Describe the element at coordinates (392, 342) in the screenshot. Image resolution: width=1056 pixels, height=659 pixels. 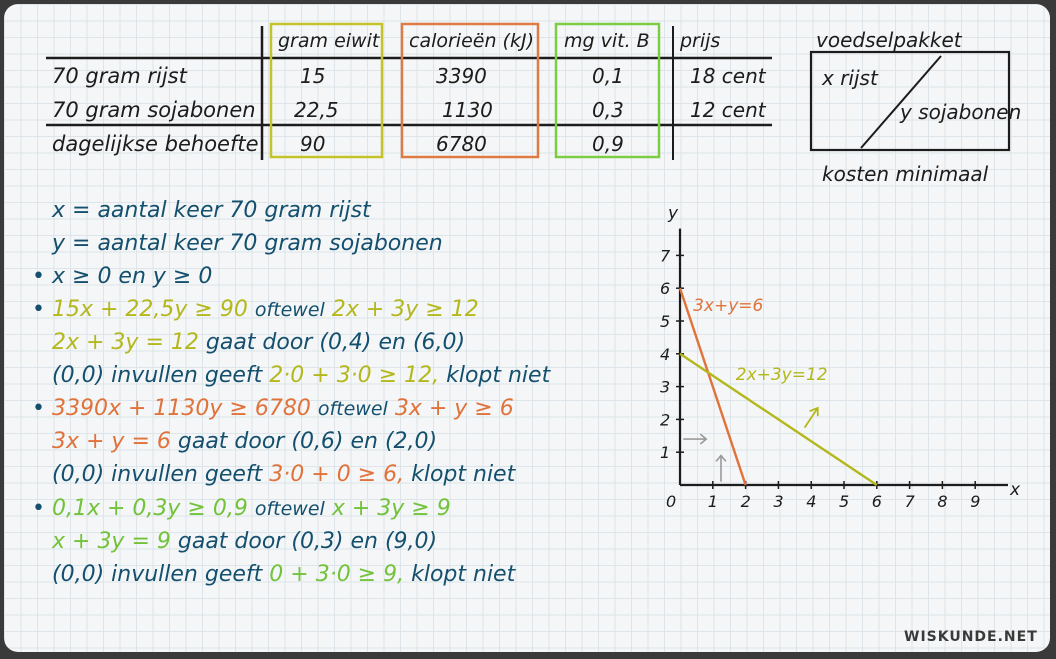
I see `eiwit-door-b: (0,4) en (6,0)` at that location.